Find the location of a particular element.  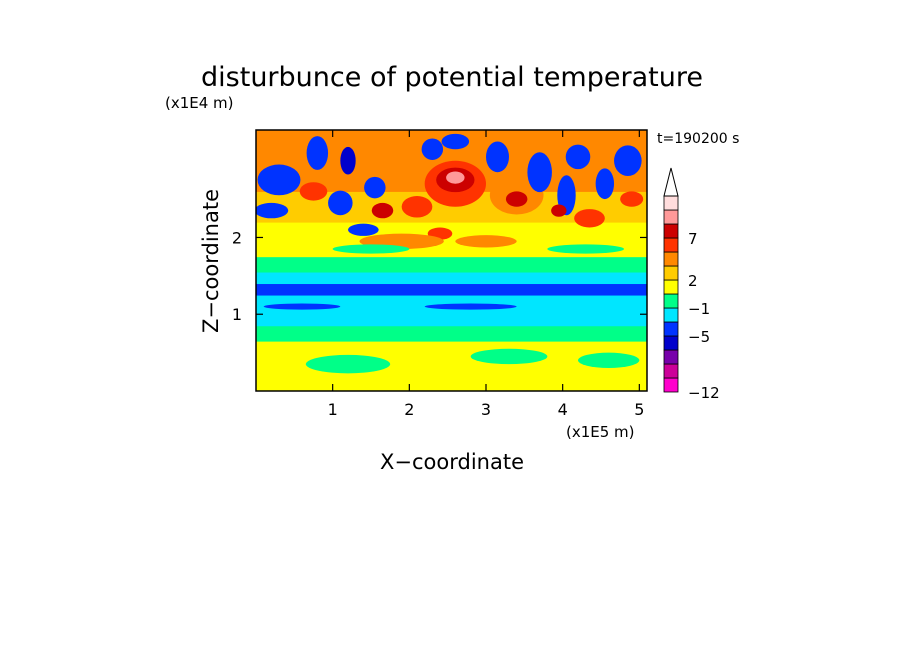

x-unit-label: (x1E5 m) is located at coordinates (600, 432).